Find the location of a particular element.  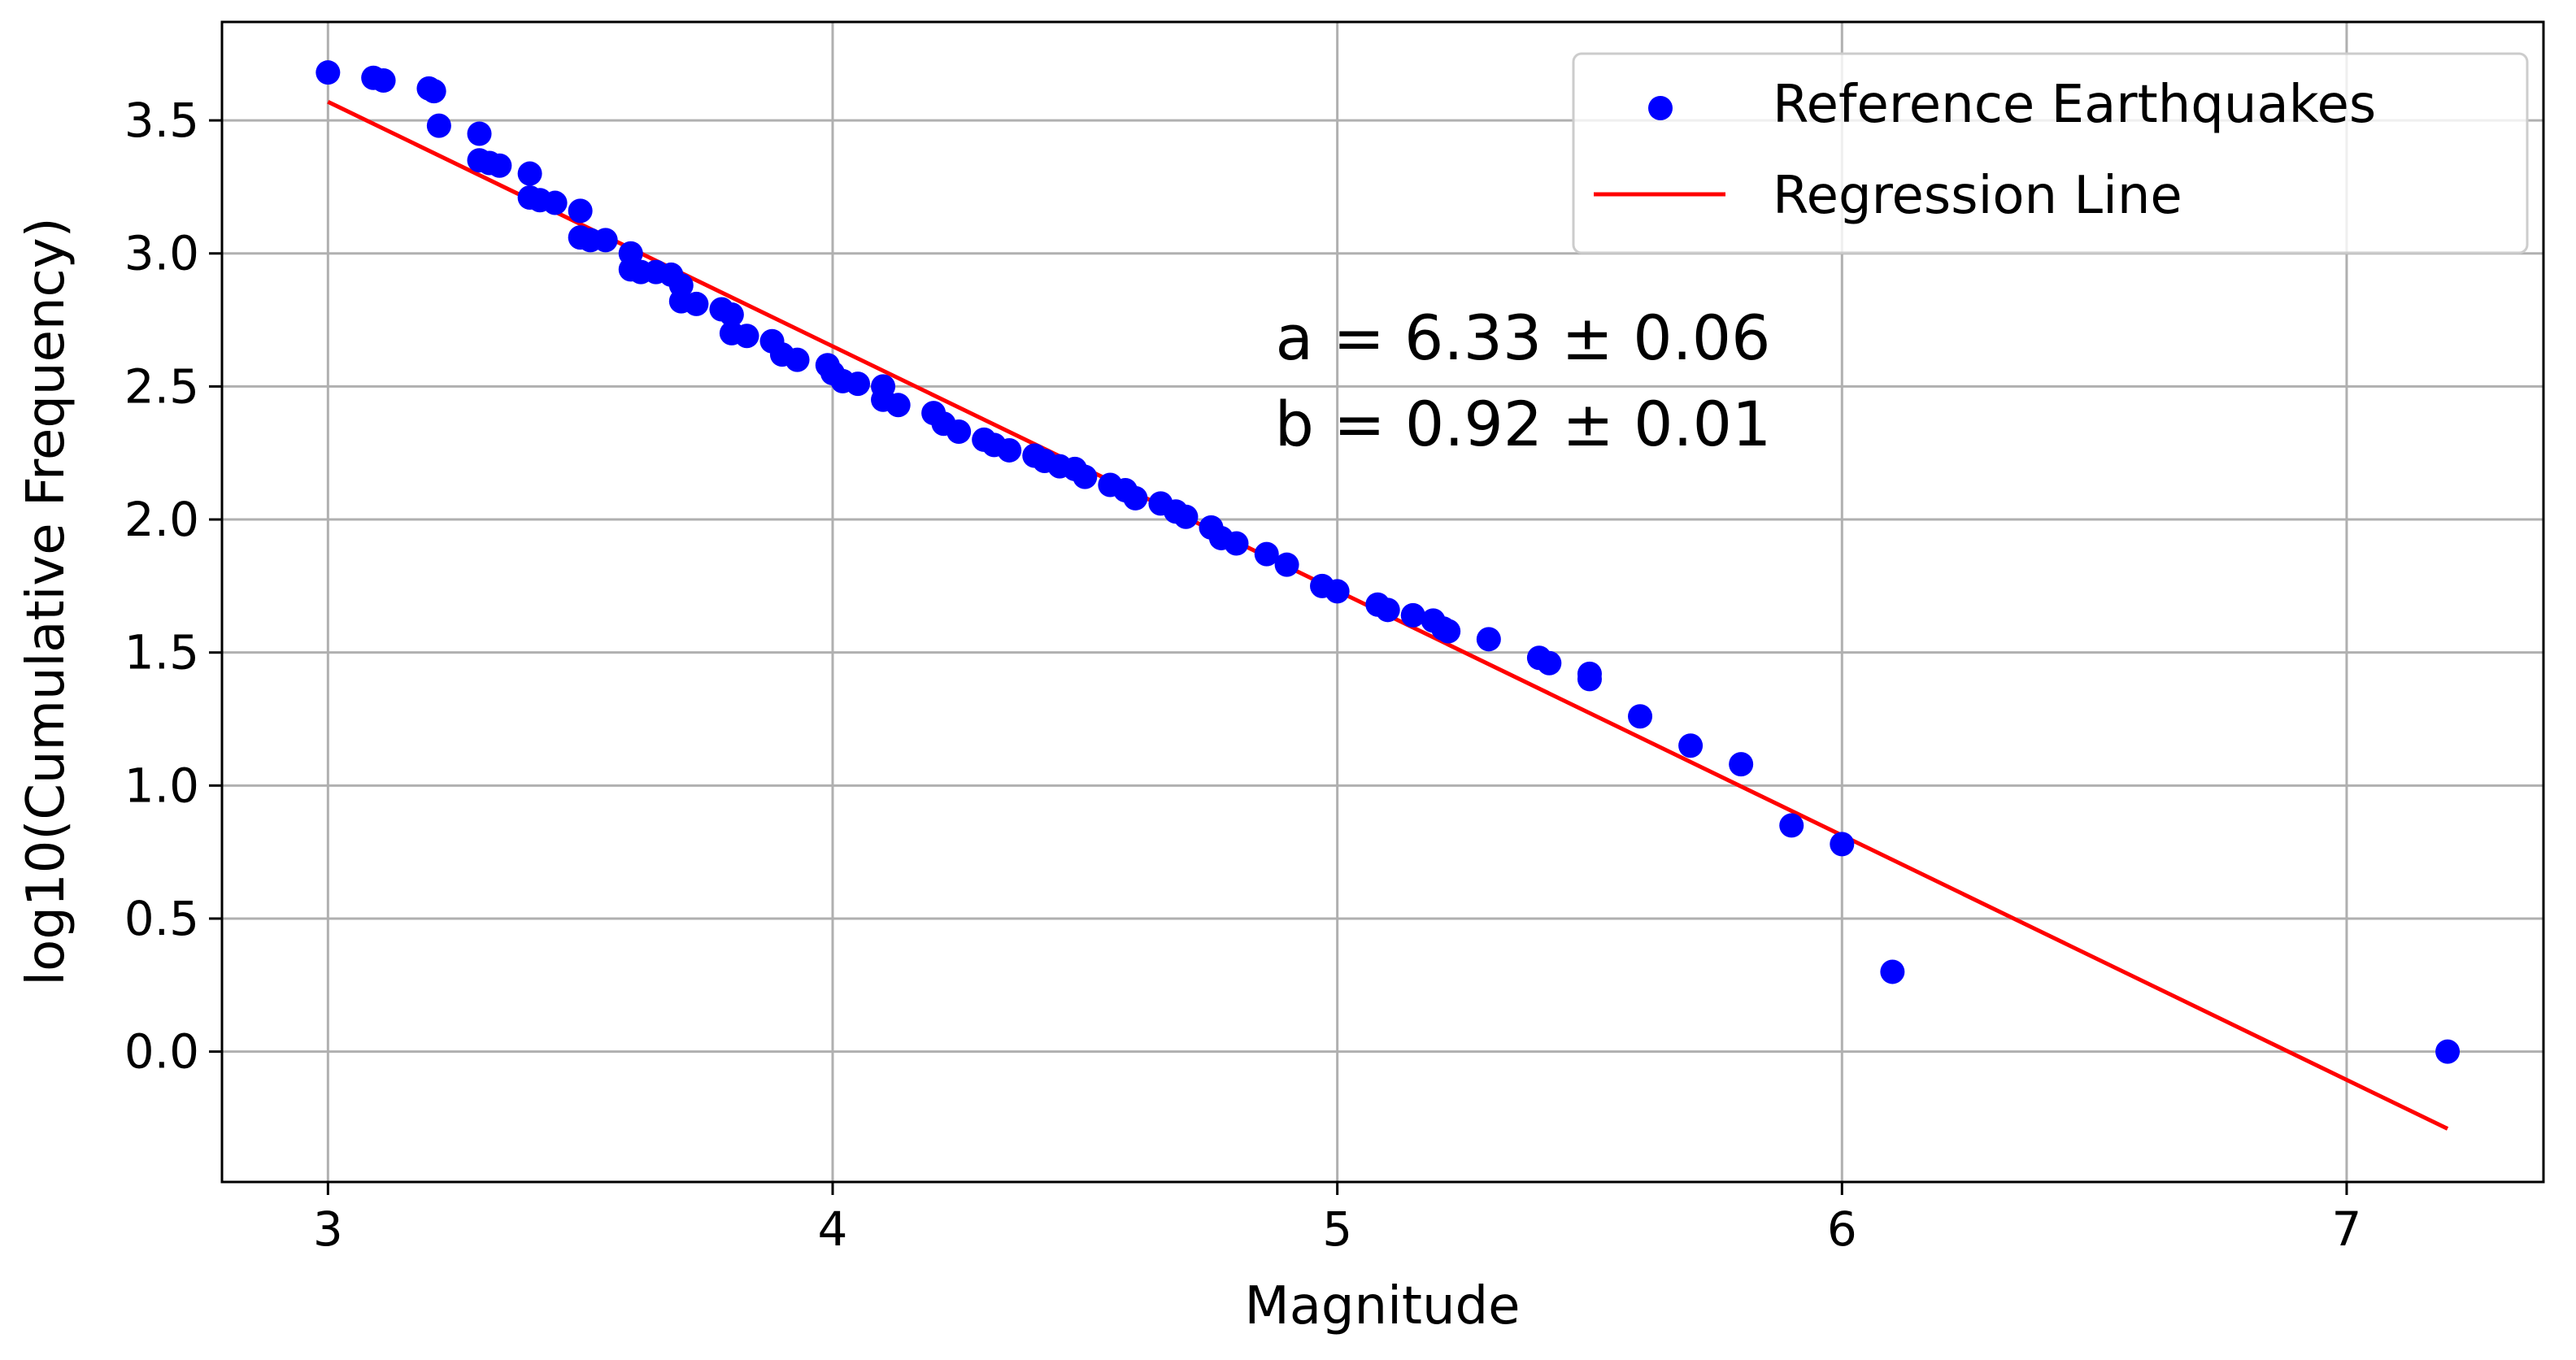

y-tick-label: 3.5 is located at coordinates (161, 121).